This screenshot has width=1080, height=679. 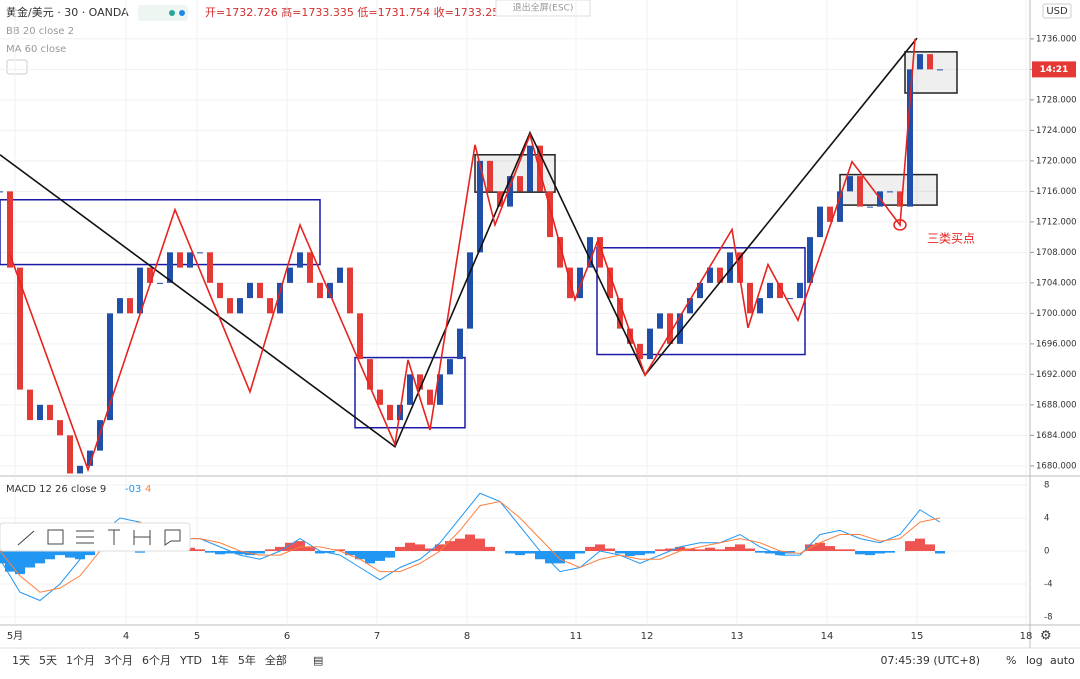 What do you see at coordinates (21, 660) in the screenshot?
I see `range-button: 1天` at bounding box center [21, 660].